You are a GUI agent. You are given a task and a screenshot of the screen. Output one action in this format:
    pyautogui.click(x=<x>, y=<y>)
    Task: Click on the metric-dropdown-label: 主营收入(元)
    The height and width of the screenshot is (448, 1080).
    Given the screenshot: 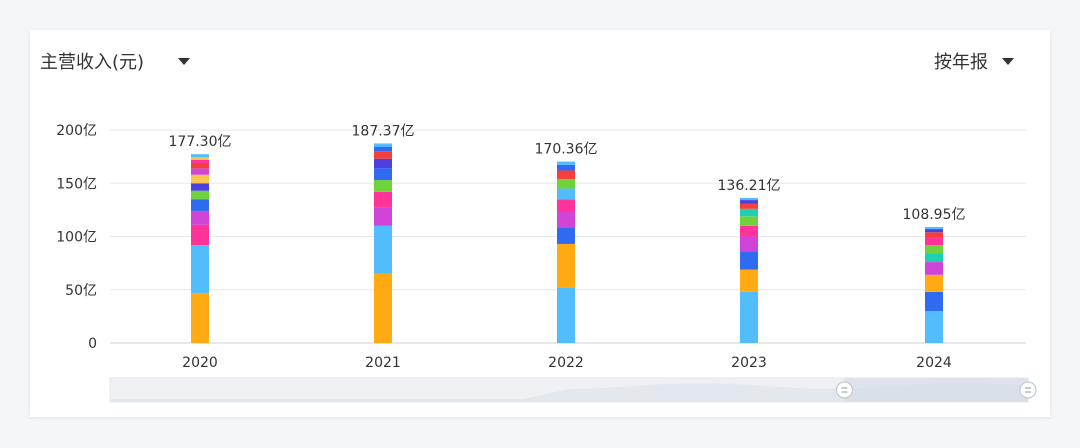 What is the action you would take?
    pyautogui.click(x=92, y=62)
    